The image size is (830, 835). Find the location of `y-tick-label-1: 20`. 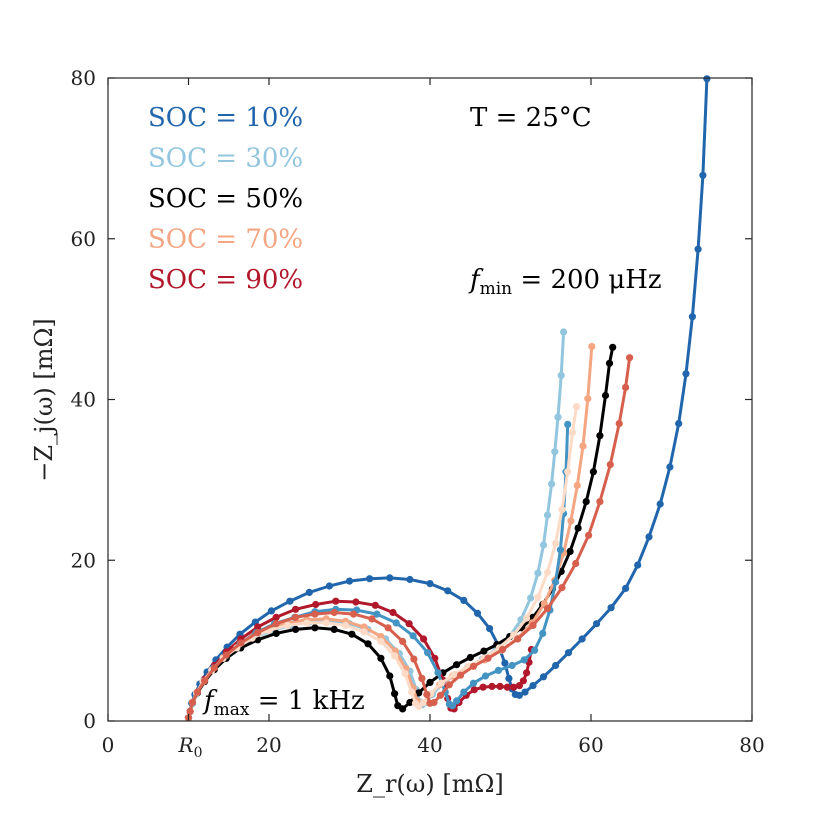

y-tick-label-1: 20 is located at coordinates (83, 560).